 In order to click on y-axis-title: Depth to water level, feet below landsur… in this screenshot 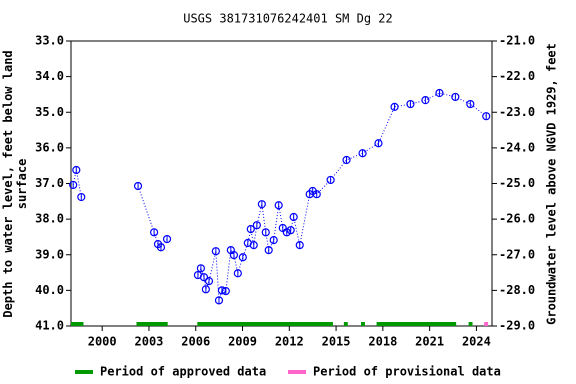, I will do `click(15, 183)`.